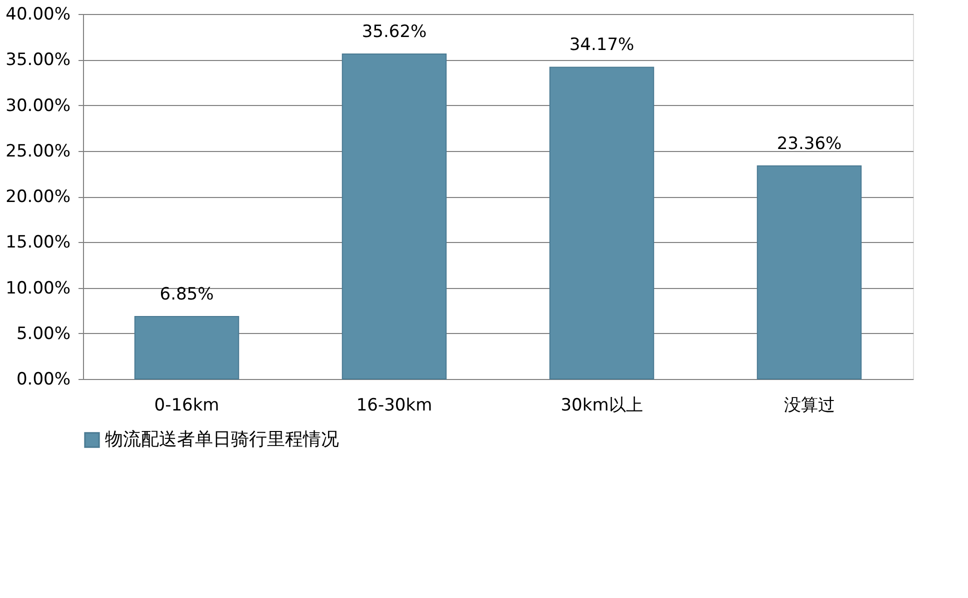  Describe the element at coordinates (43, 334) in the screenshot. I see `y-tick-label: 5.00%` at that location.